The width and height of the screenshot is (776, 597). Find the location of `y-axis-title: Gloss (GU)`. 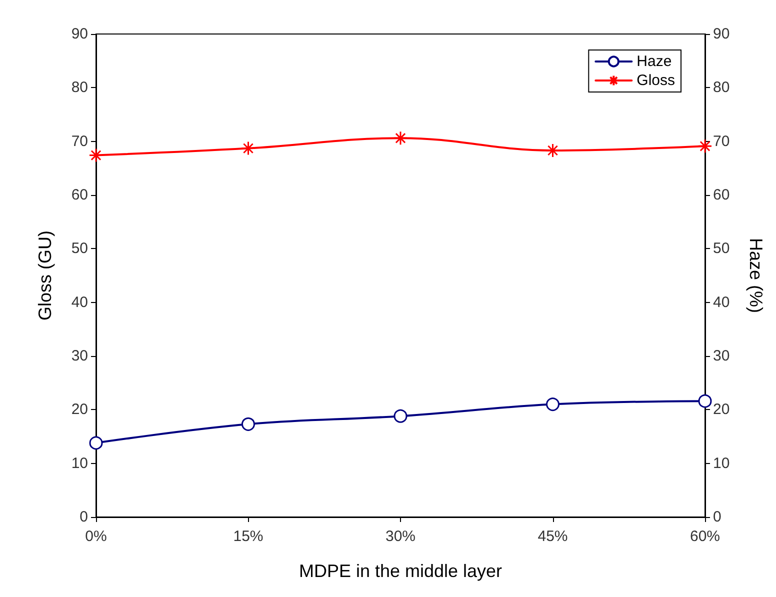

y-axis-title: Gloss (GU) is located at coordinates (45, 275).